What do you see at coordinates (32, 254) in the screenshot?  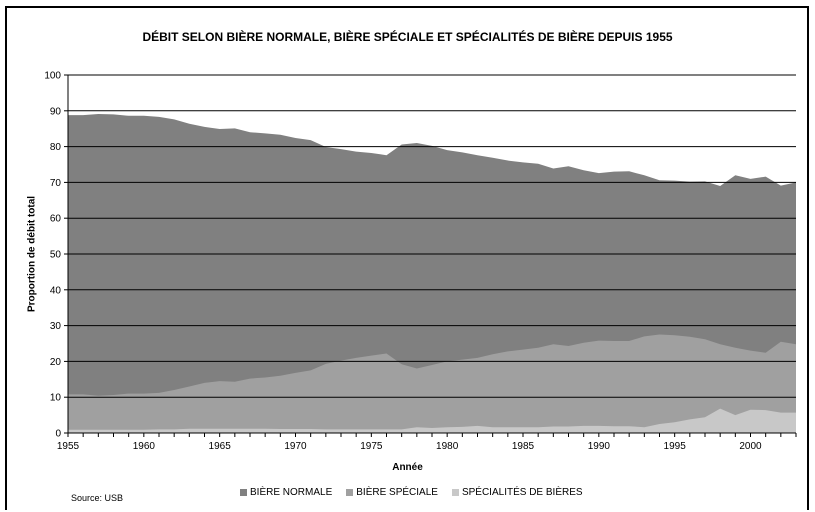 I see `y-axis-label: Proportion de débit total` at bounding box center [32, 254].